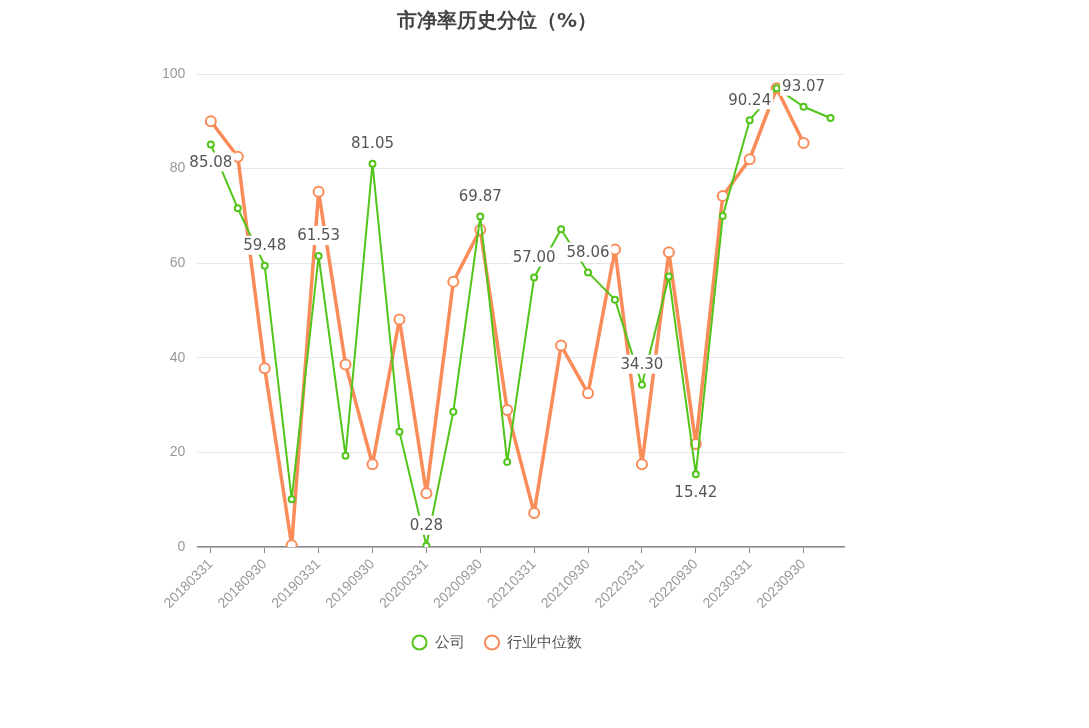  Describe the element at coordinates (177, 451) in the screenshot. I see `y-tick-label: 20` at that location.